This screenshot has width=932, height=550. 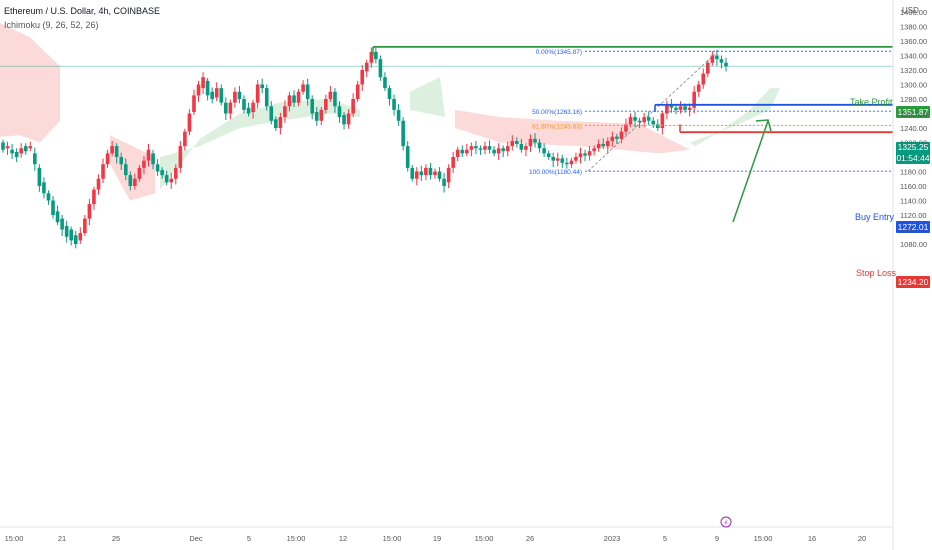 What do you see at coordinates (653, 111) in the screenshot?
I see `fib-trendline` at bounding box center [653, 111].